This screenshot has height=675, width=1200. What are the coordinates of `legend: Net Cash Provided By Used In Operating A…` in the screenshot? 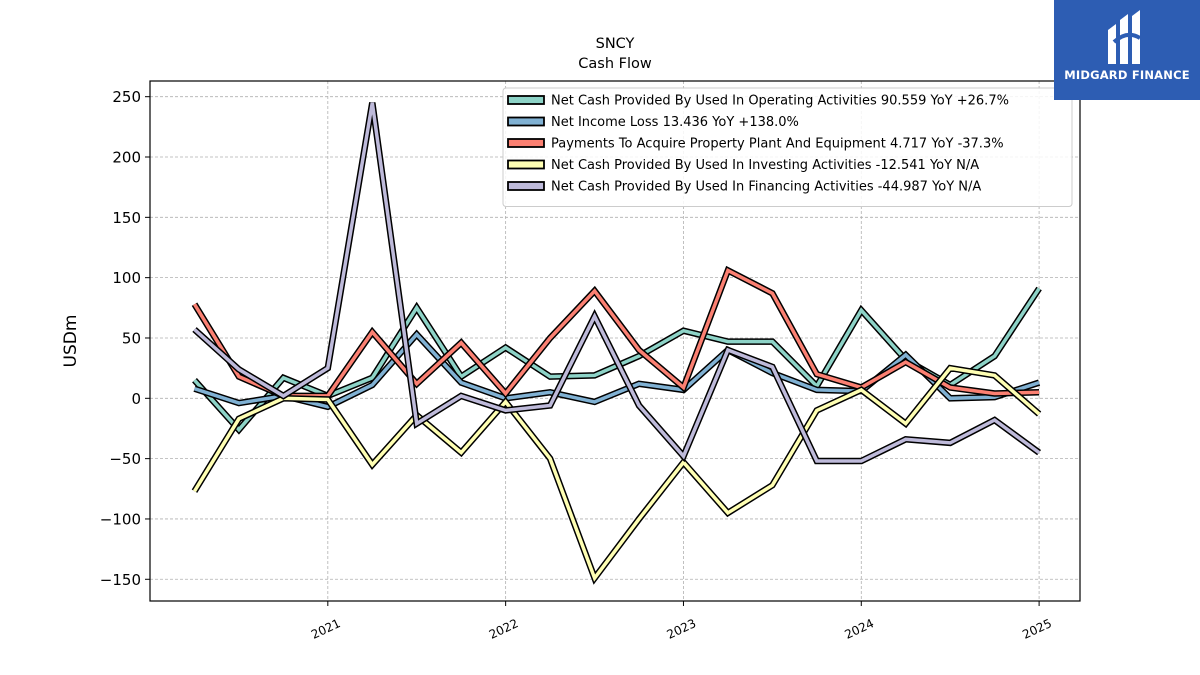 It's located at (787, 147).